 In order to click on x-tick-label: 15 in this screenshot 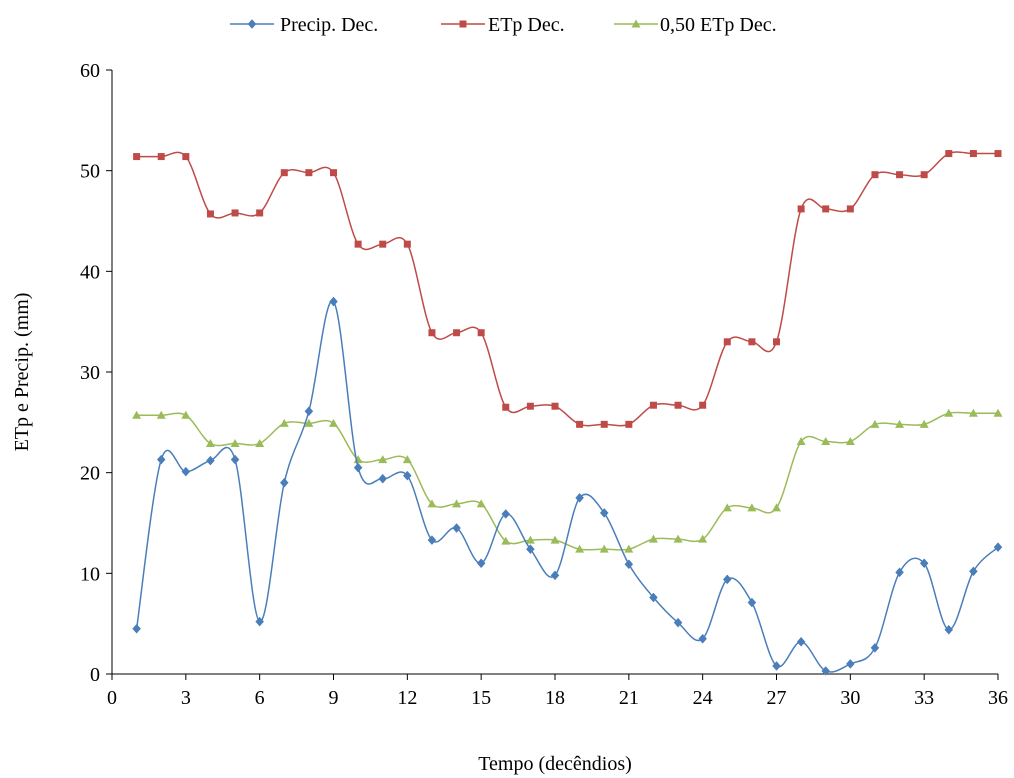, I will do `click(481, 698)`.